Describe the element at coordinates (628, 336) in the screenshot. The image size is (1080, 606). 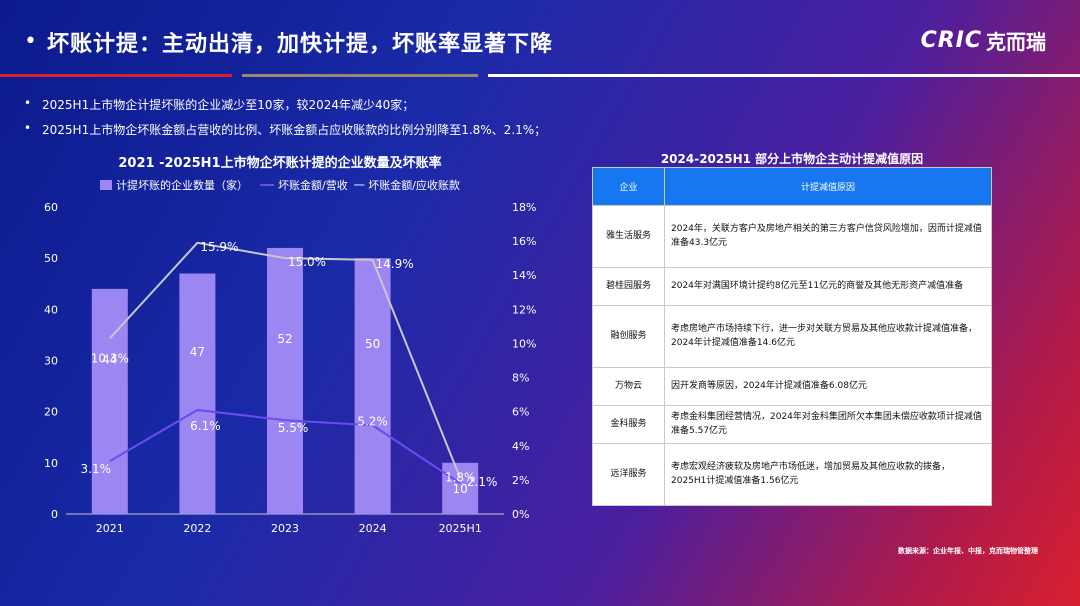
I see `company-cell: 融创服务` at that location.